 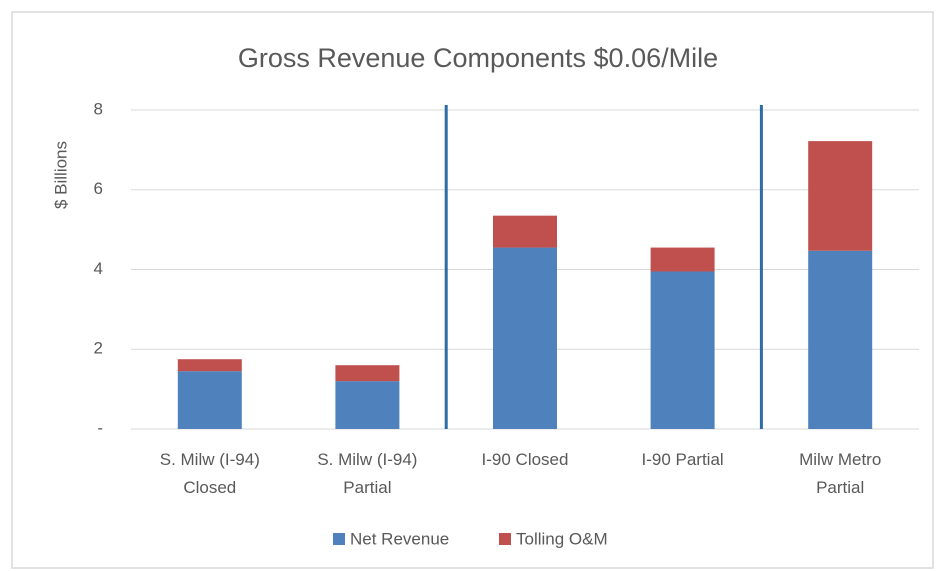 What do you see at coordinates (840, 473) in the screenshot?
I see `x-tick-label: Milw Metro Partial` at bounding box center [840, 473].